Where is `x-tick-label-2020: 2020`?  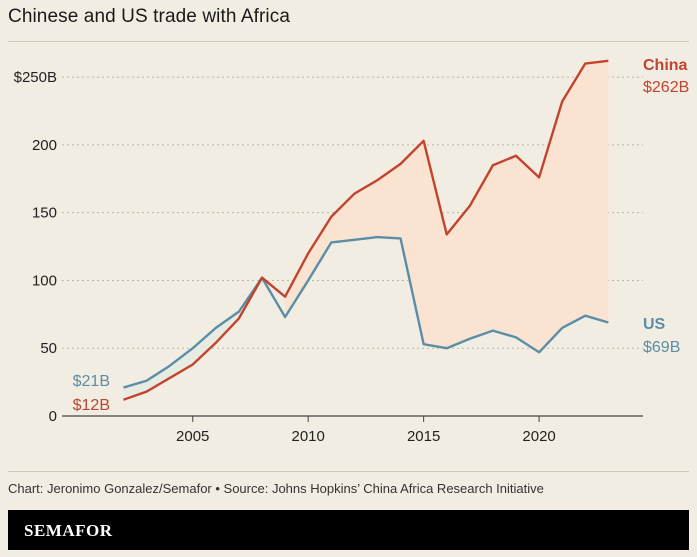 x-tick-label-2020: 2020 is located at coordinates (538, 436).